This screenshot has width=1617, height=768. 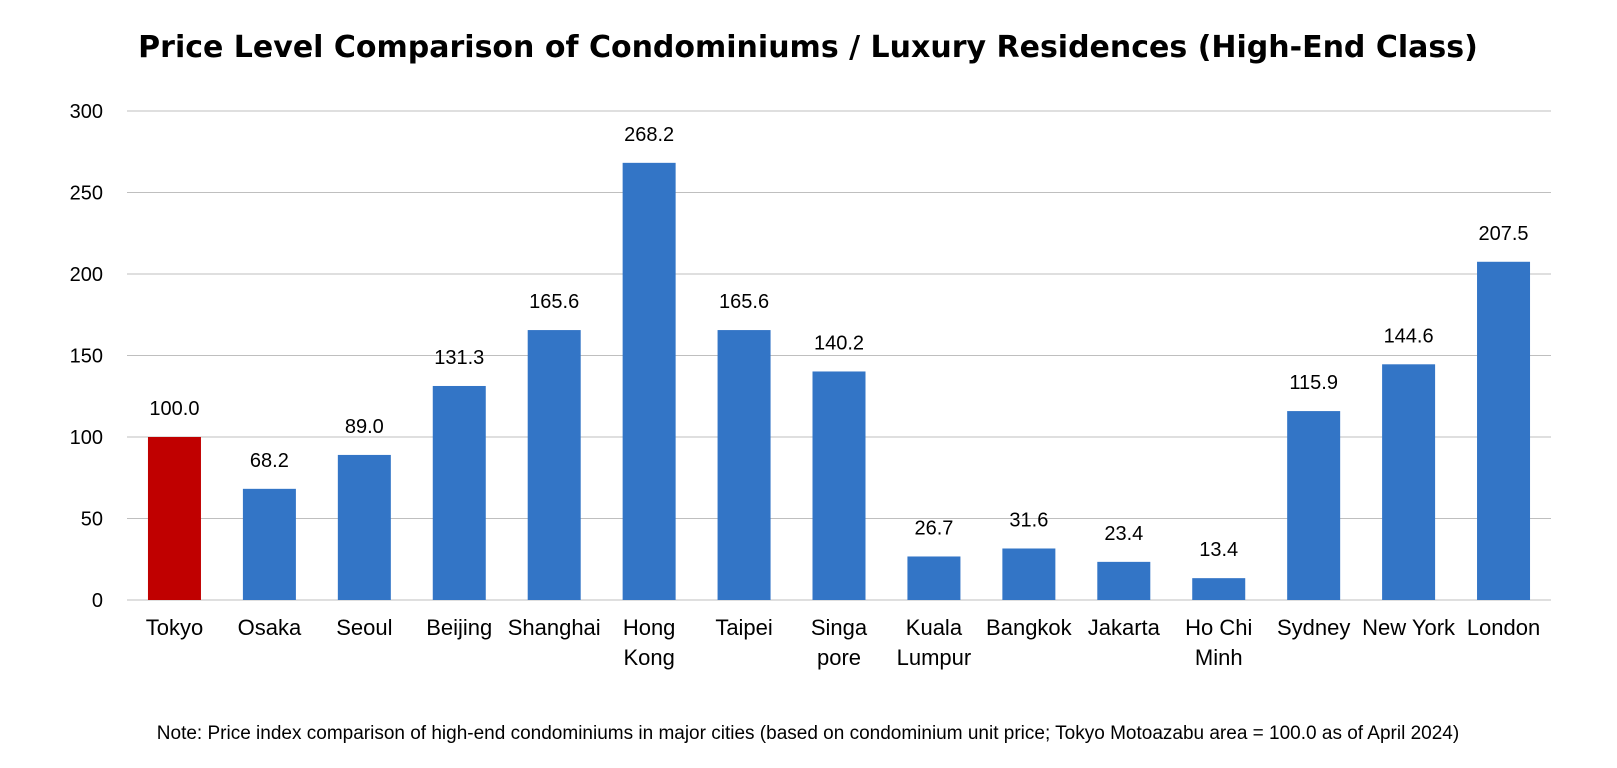 What do you see at coordinates (86, 194) in the screenshot?
I see `y-tick-label: 250` at bounding box center [86, 194].